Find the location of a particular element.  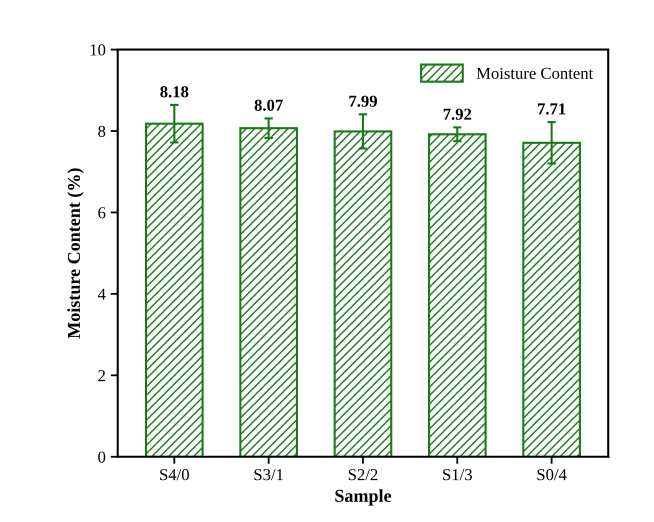

y-tick-label: 2 is located at coordinates (101, 376).